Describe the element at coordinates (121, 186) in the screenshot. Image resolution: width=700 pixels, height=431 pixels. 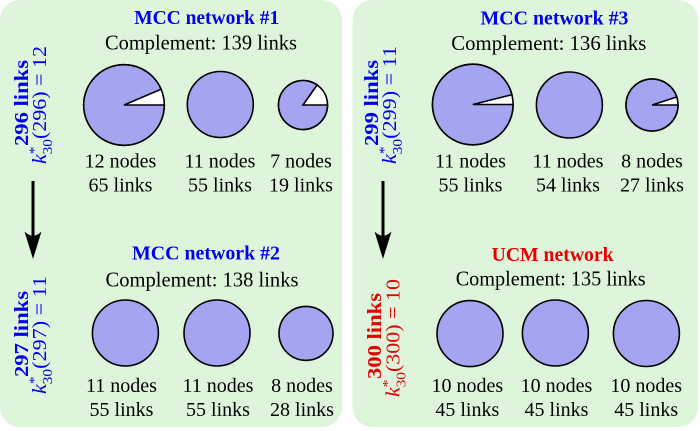
I see `svg-text: 65 links` at that location.